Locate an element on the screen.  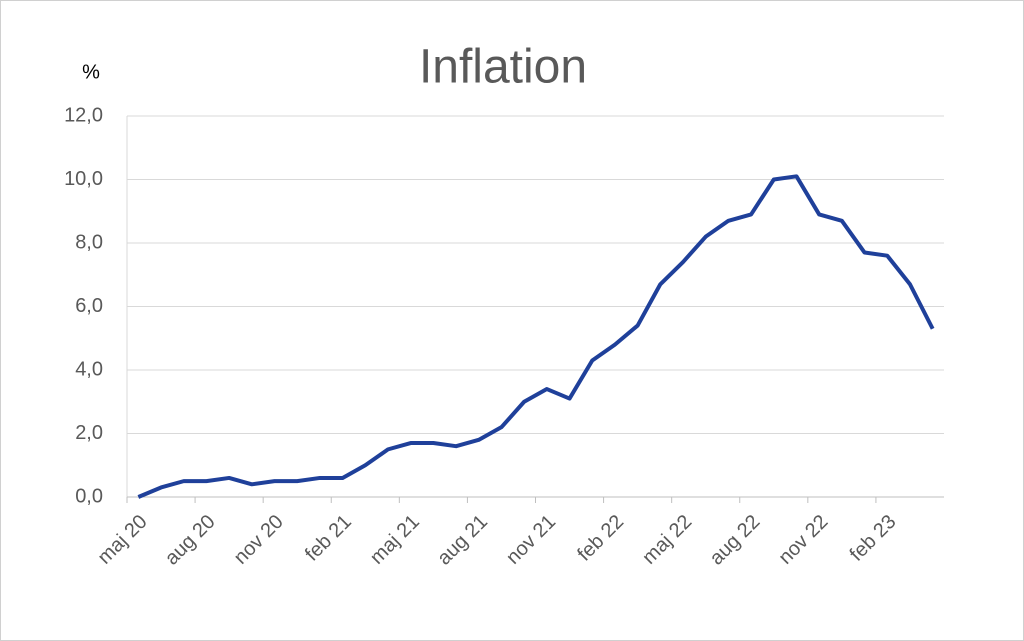
y-axis-label: % is located at coordinates (91, 72).